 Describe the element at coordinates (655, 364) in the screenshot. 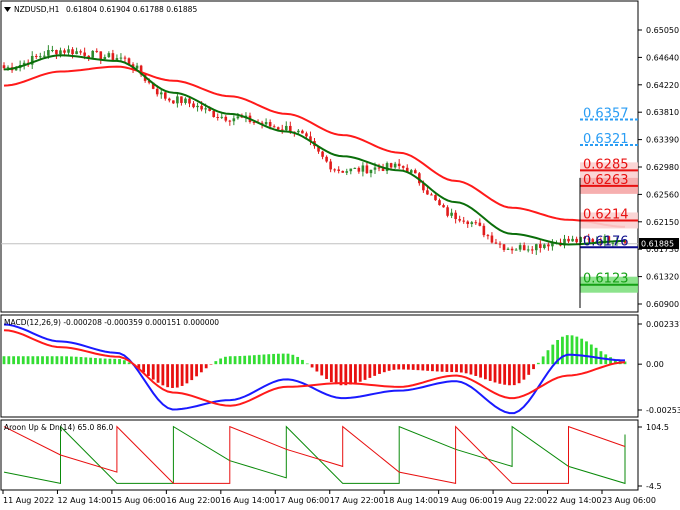

I see `macd-tick-label: 0.00` at that location.